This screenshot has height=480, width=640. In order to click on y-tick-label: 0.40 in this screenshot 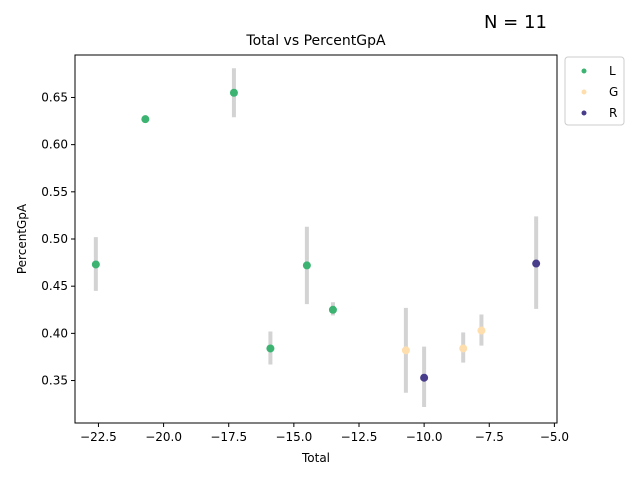, I will do `click(54, 333)`.